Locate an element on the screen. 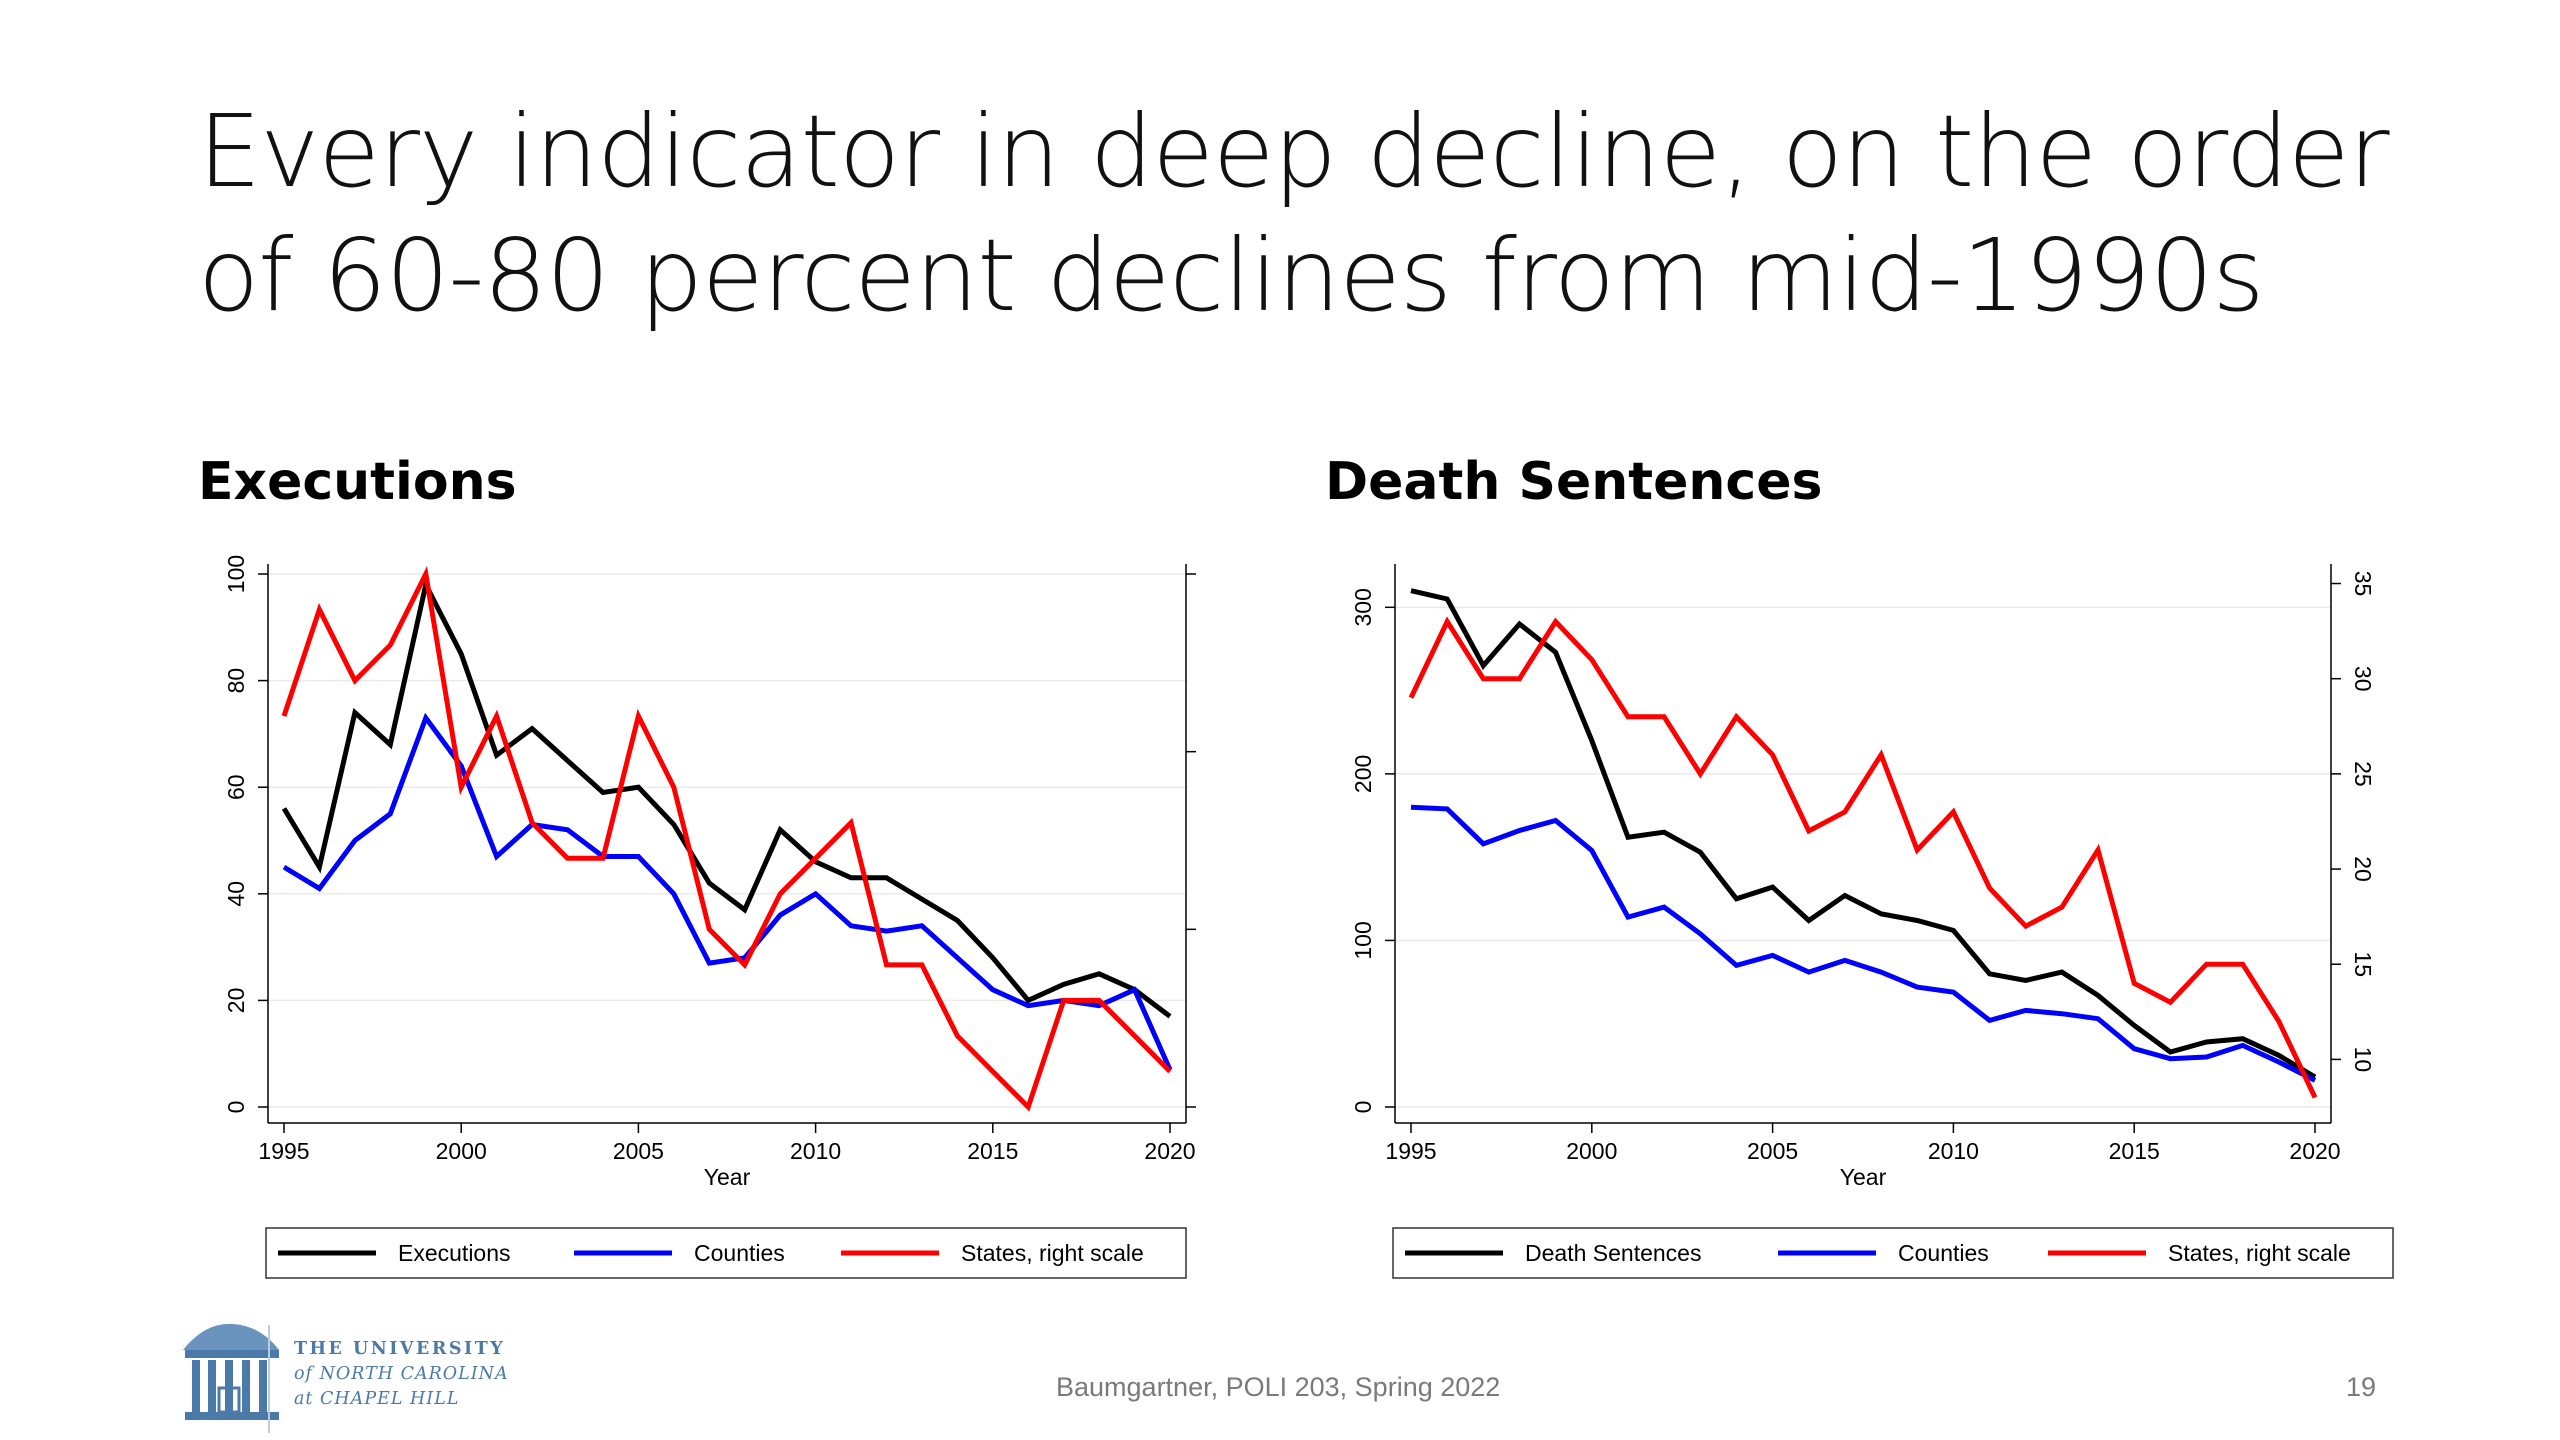 This screenshot has height=1440, width=2560. page-number: 19 is located at coordinates (2361, 1387).